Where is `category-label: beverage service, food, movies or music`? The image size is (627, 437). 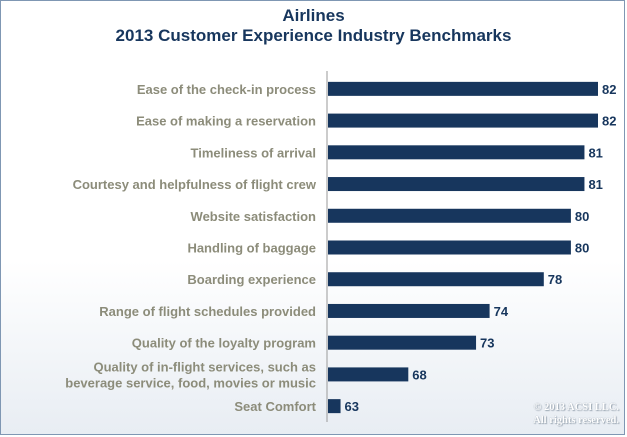 category-label: beverage service, food, movies or music is located at coordinates (190, 382).